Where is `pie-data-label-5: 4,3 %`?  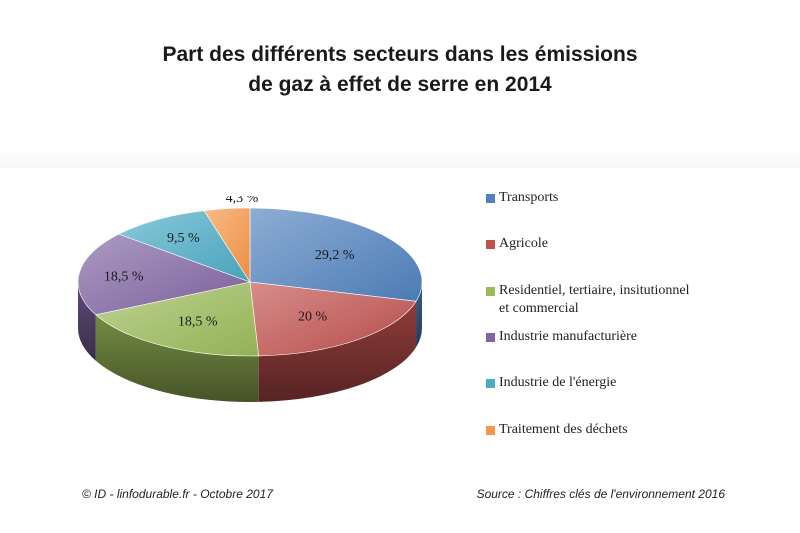 pie-data-label-5: 4,3 % is located at coordinates (242, 201).